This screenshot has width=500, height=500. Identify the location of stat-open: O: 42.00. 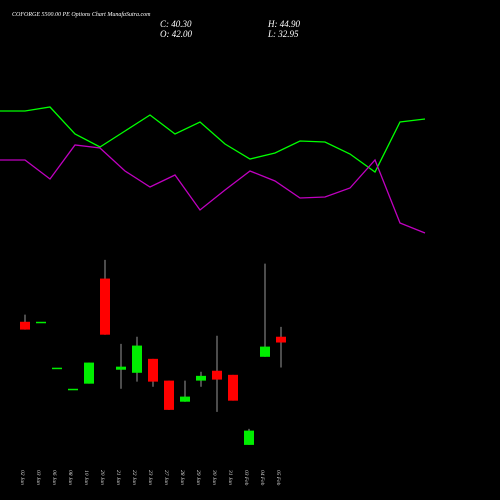
(176, 34).